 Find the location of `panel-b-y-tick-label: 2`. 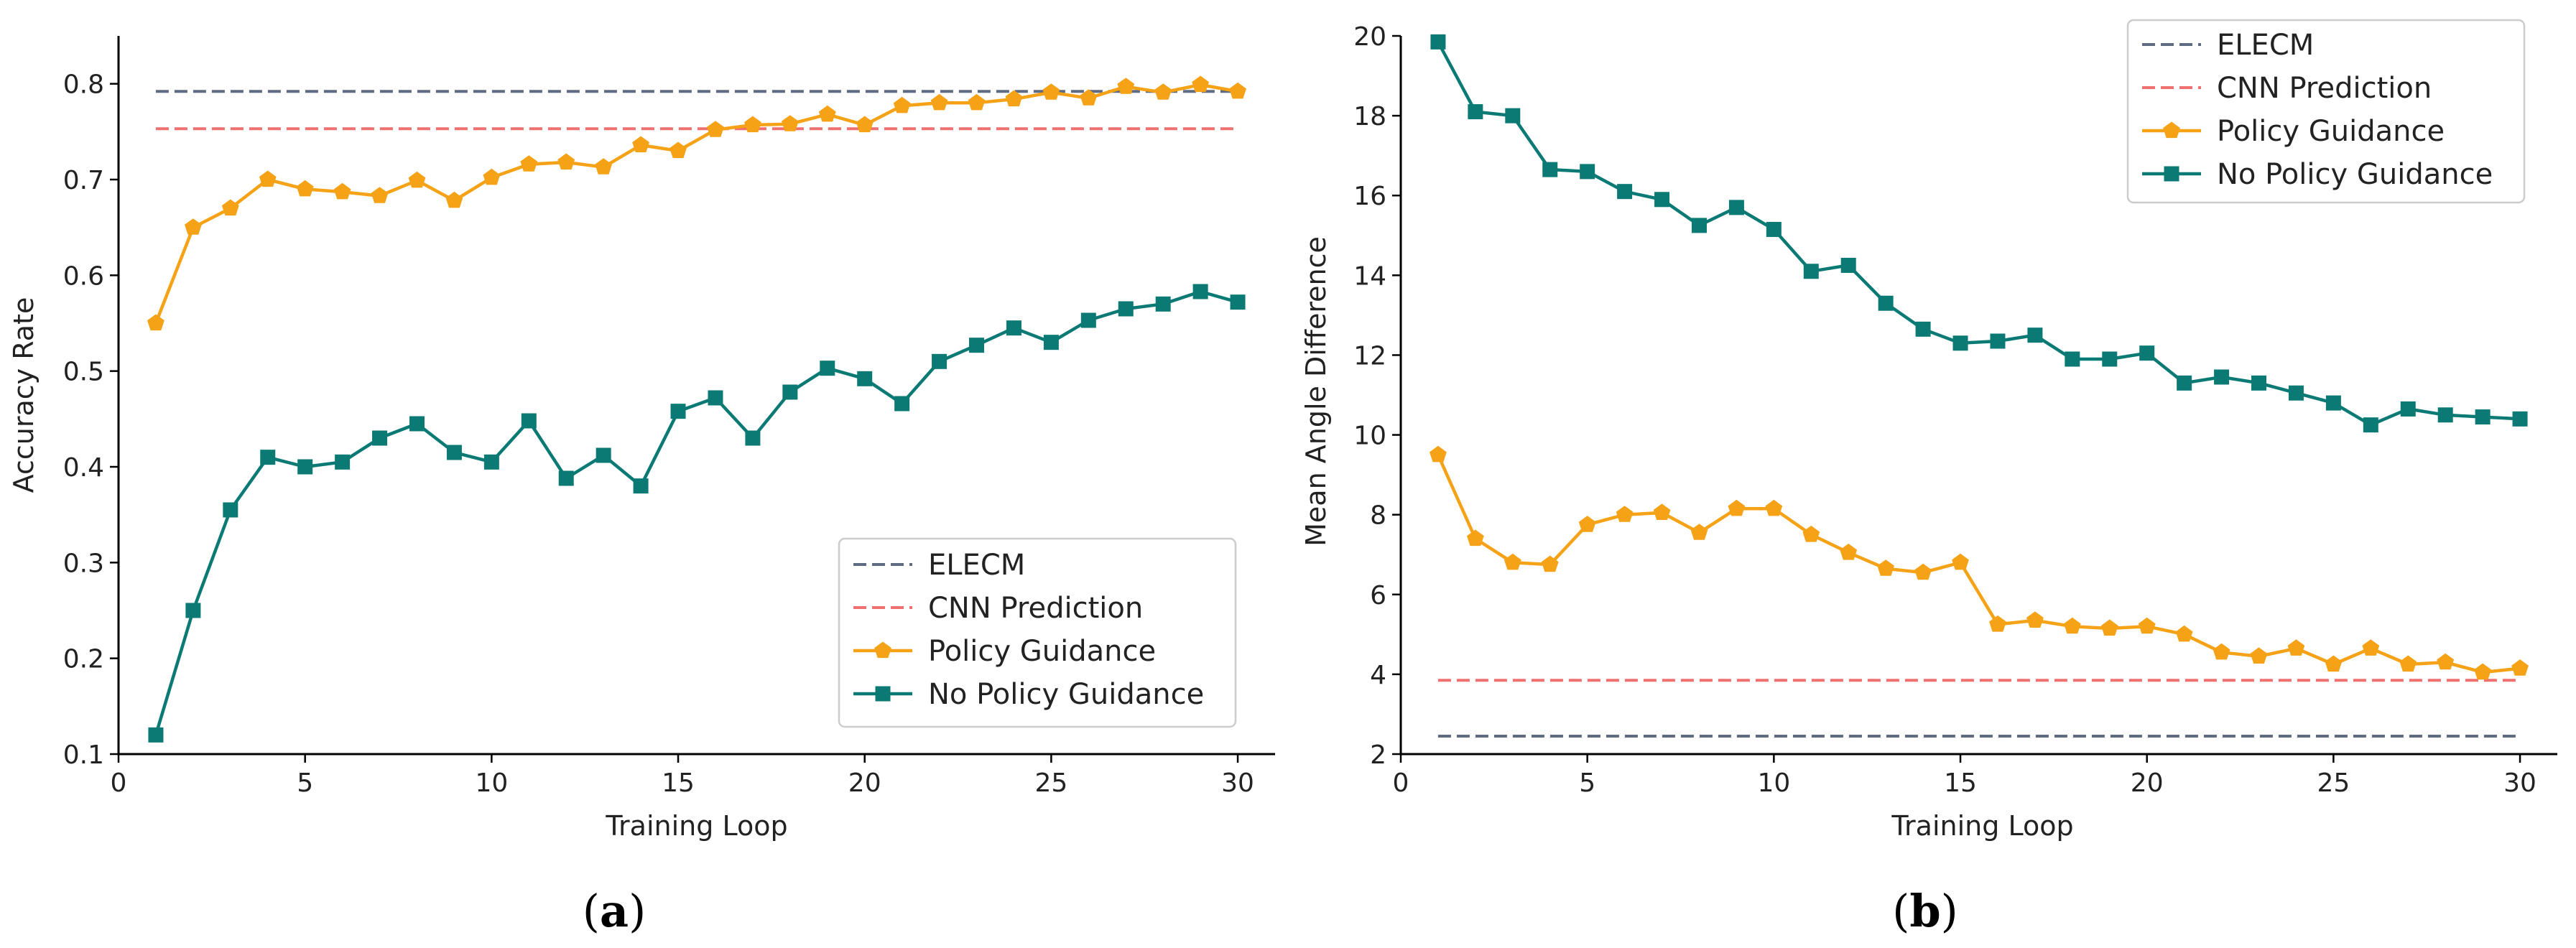

panel-b-y-tick-label: 2 is located at coordinates (1378, 755).